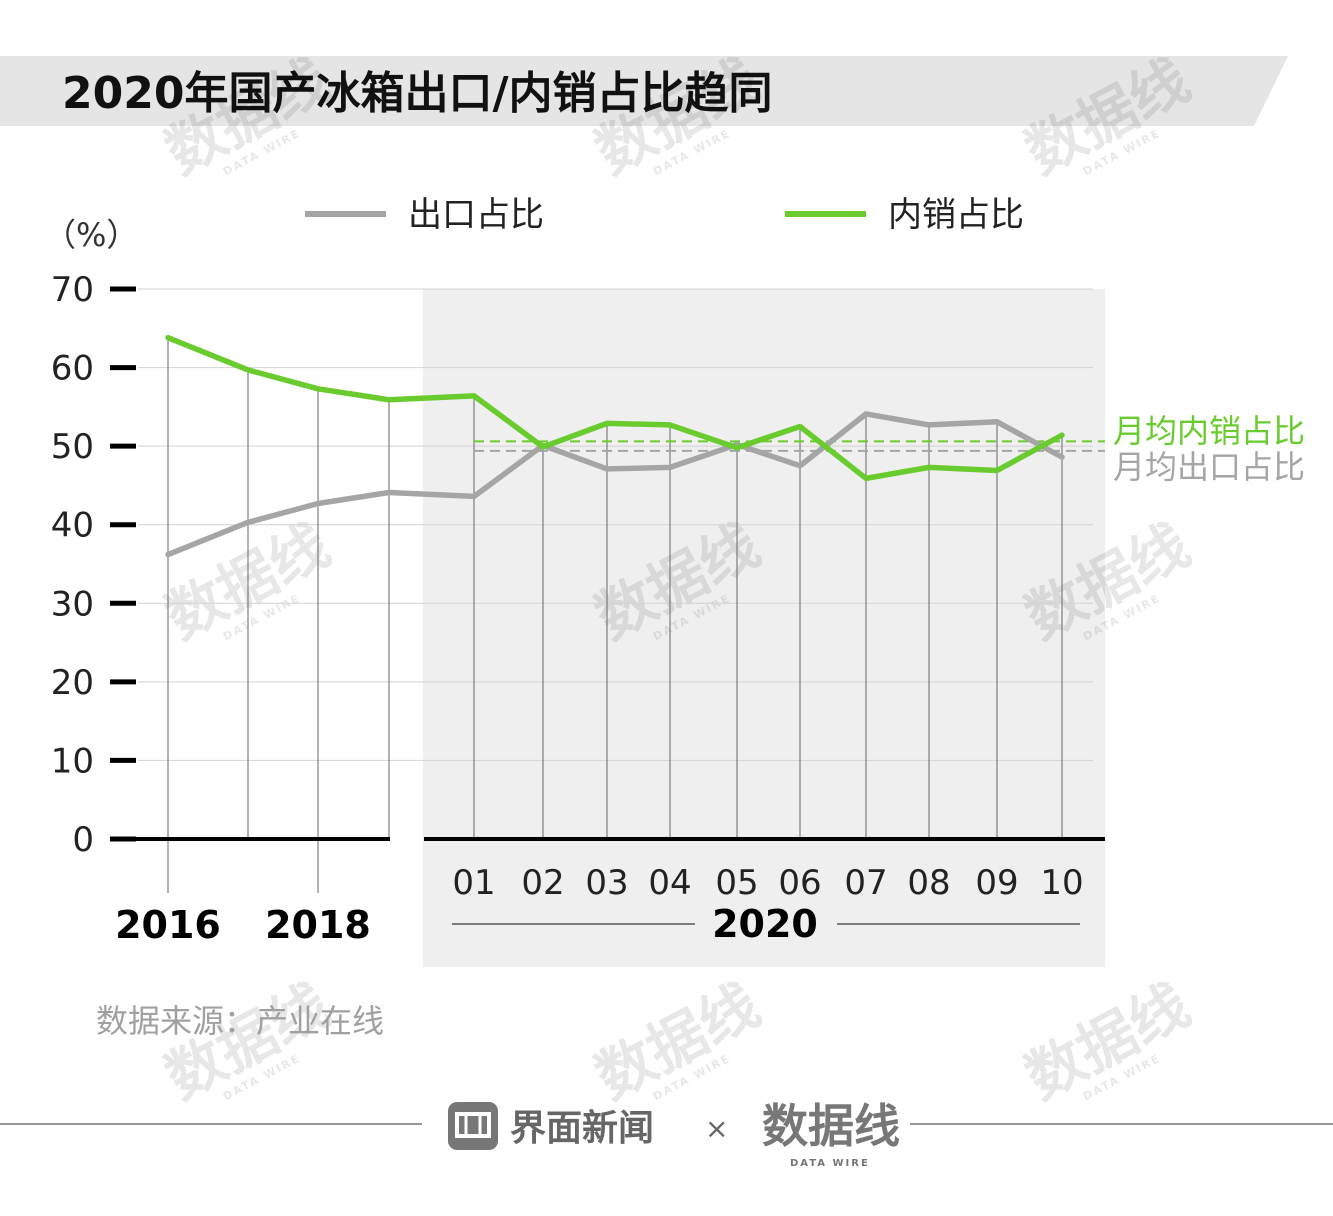  What do you see at coordinates (1209, 431) in the screenshot?
I see `reference-line-label: 月均内销占比` at bounding box center [1209, 431].